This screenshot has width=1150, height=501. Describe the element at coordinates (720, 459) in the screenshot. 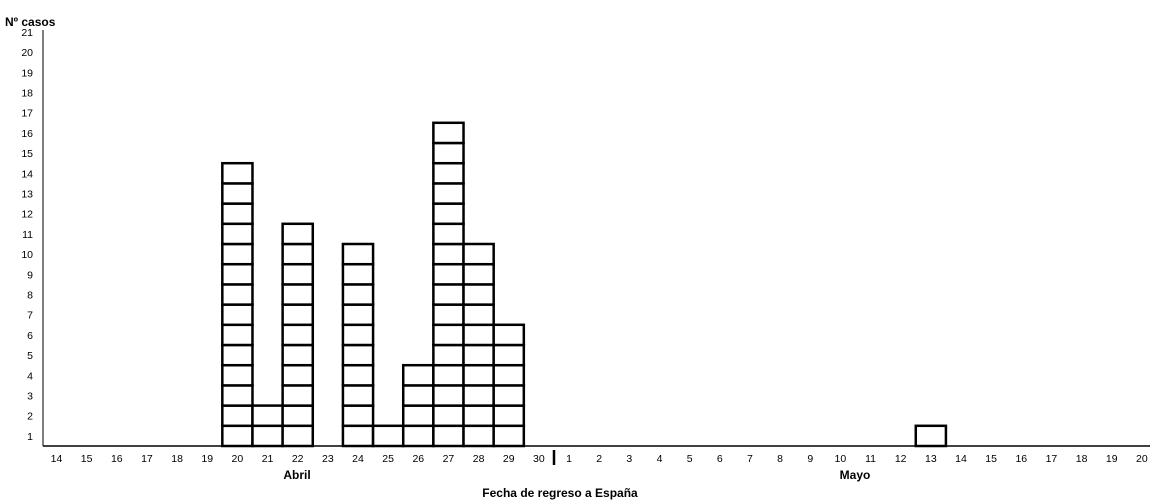

I see `x-tick-label: 6` at that location.